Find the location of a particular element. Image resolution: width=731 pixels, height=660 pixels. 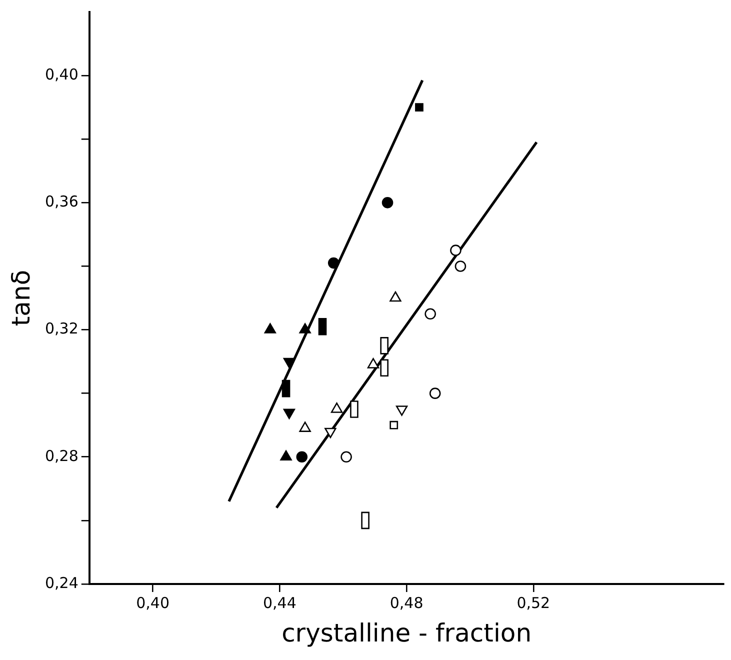

x-tick-label: 0,48 is located at coordinates (407, 603).